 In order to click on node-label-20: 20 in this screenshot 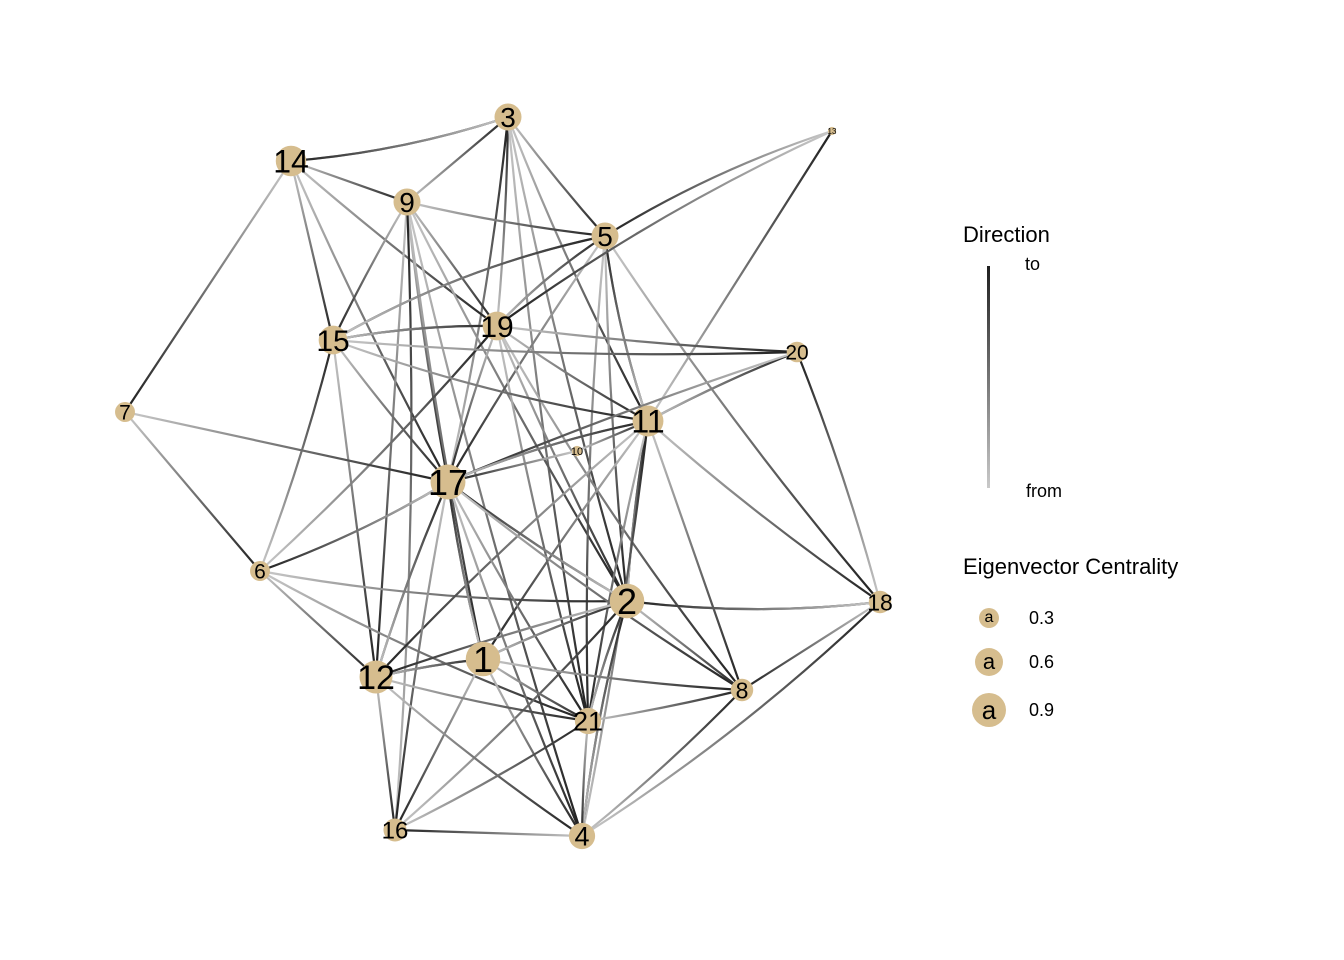, I will do `click(796, 353)`.